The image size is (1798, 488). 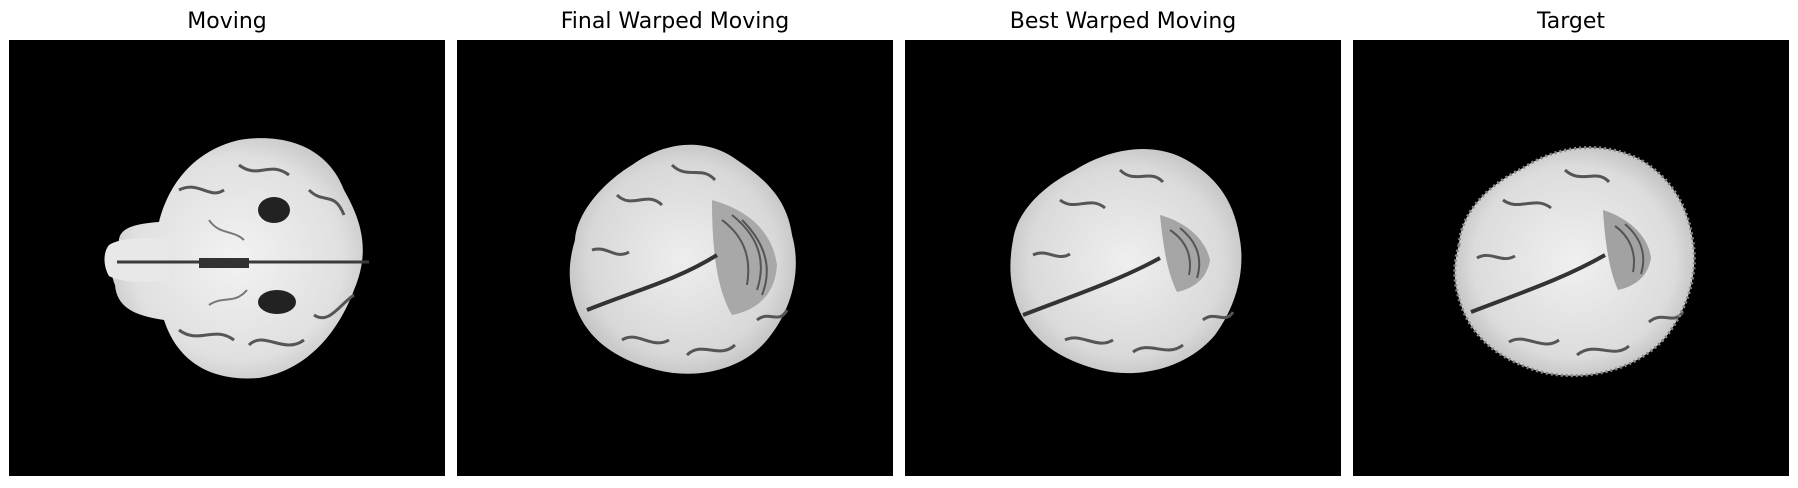 What do you see at coordinates (1571, 21) in the screenshot?
I see `panel-title-target: Target` at bounding box center [1571, 21].